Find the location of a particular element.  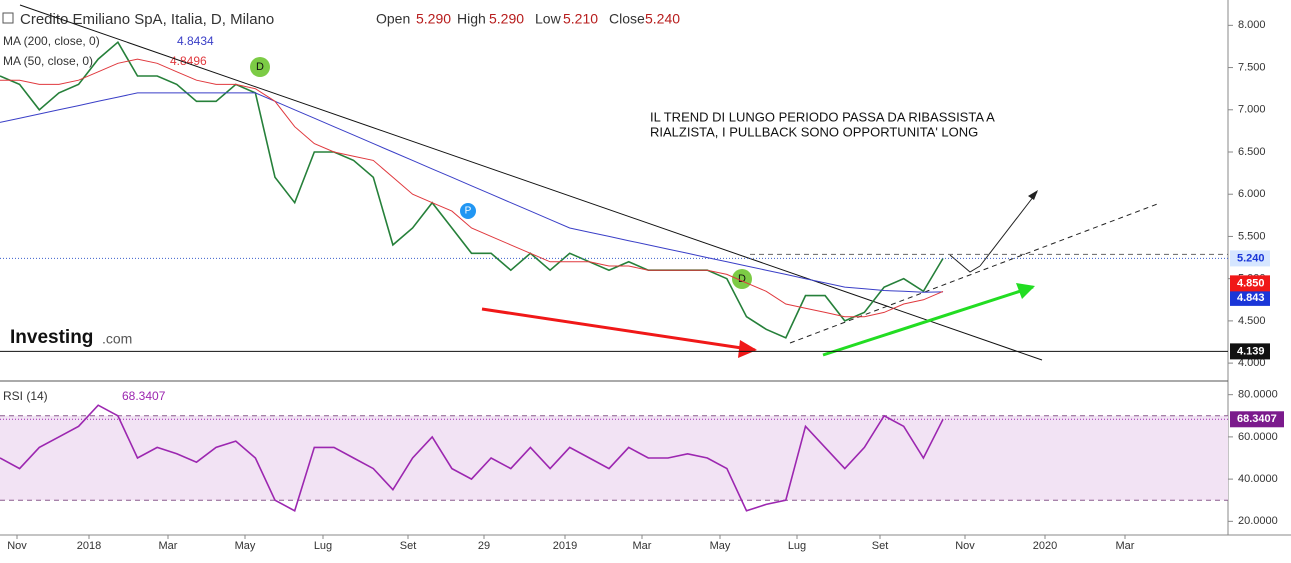

ma50-legend: MA (50, close, 0) is located at coordinates (48, 61).